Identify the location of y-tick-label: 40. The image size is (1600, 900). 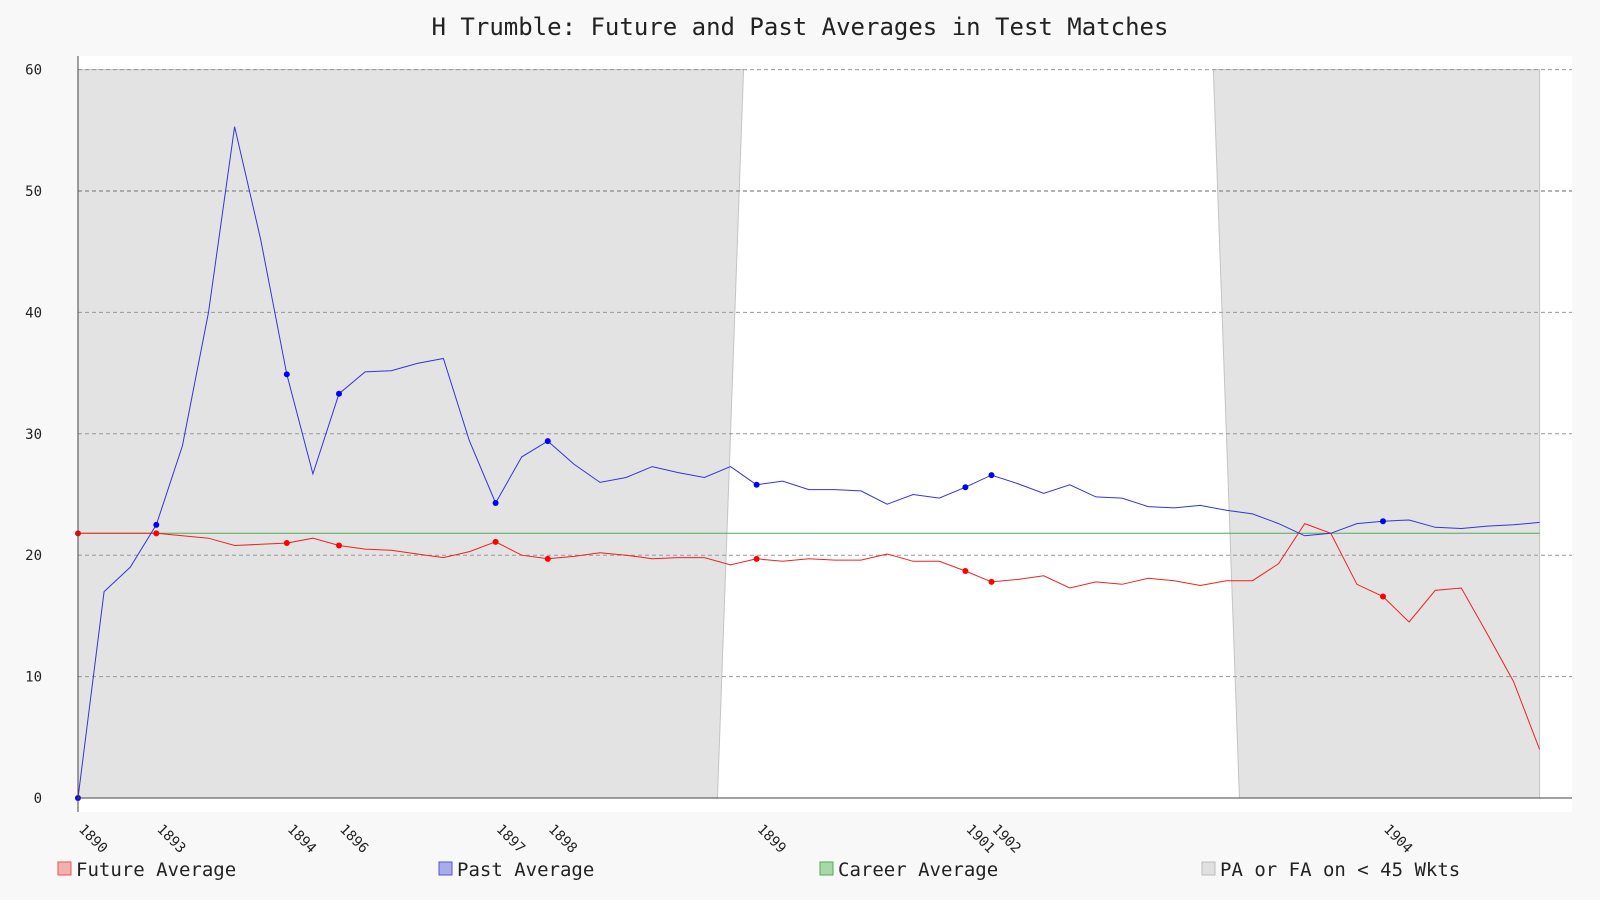
(33, 313).